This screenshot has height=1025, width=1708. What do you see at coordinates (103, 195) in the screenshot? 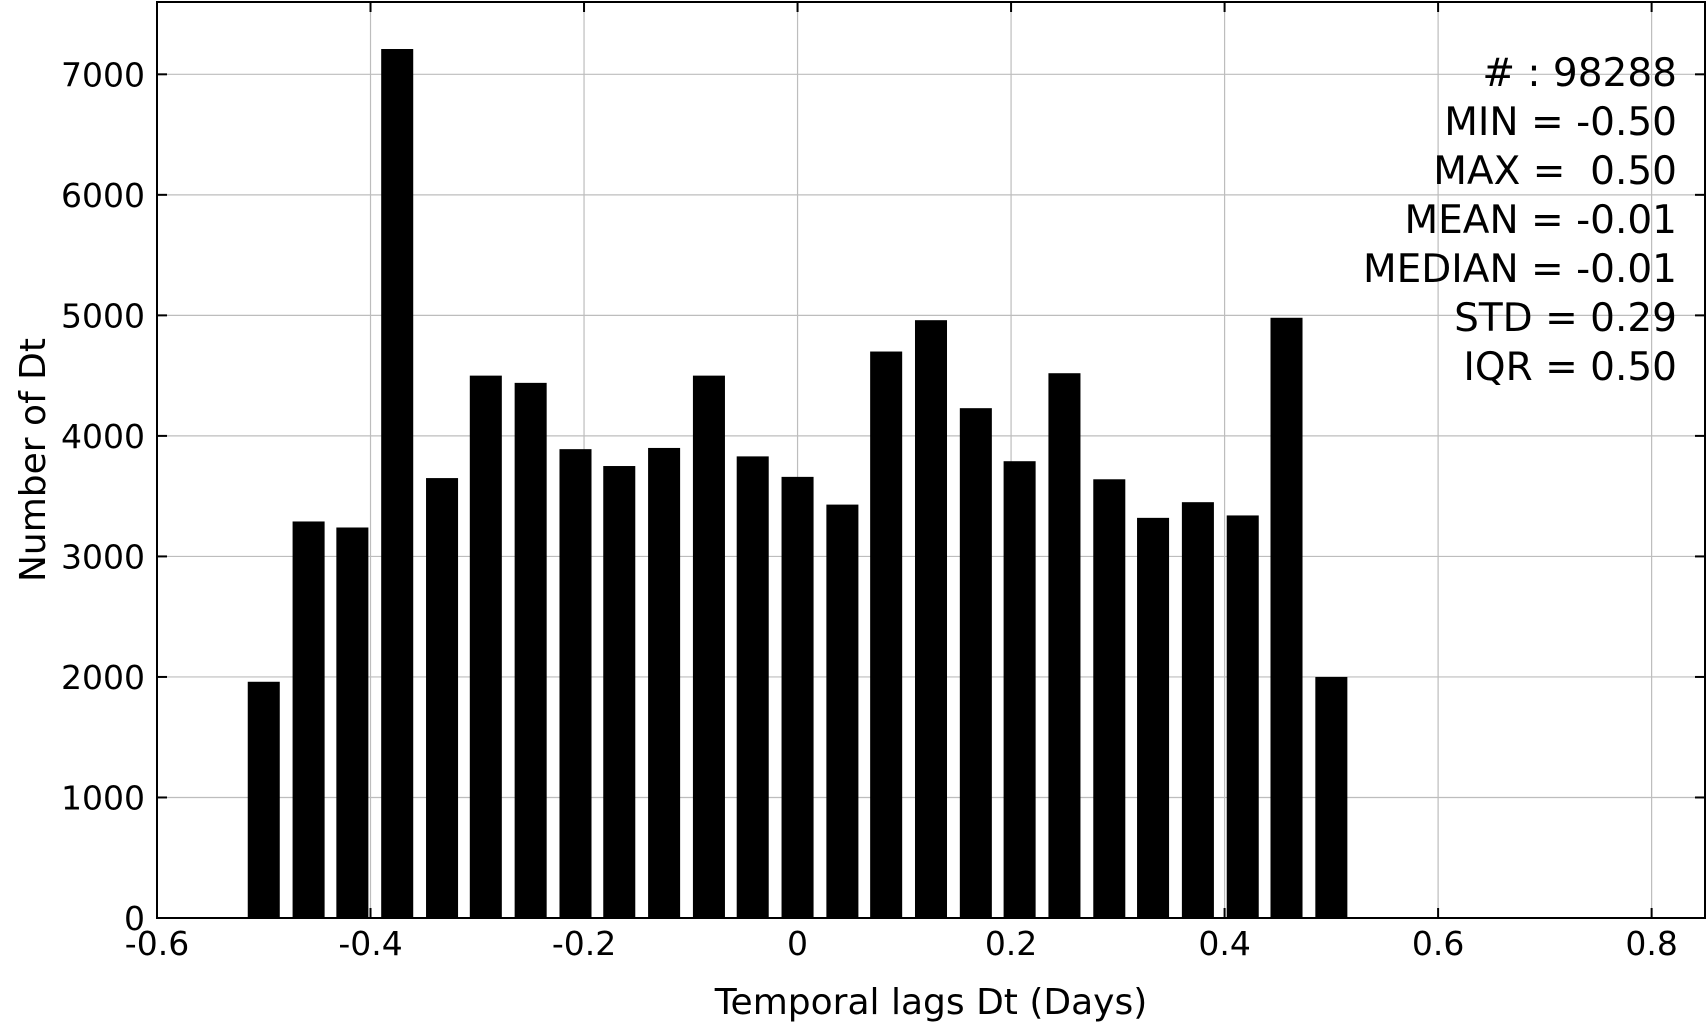
I see `y-tick-label: 6000` at bounding box center [103, 195].